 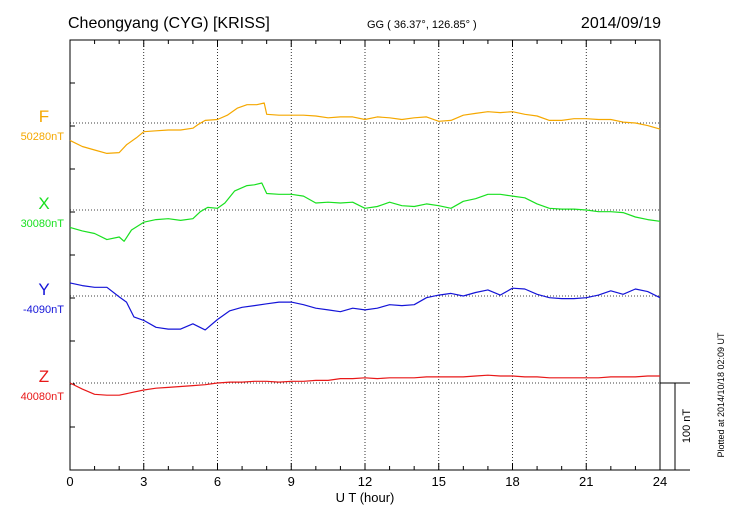 What do you see at coordinates (69, 481) in the screenshot?
I see `x-tick-label: 0` at bounding box center [69, 481].